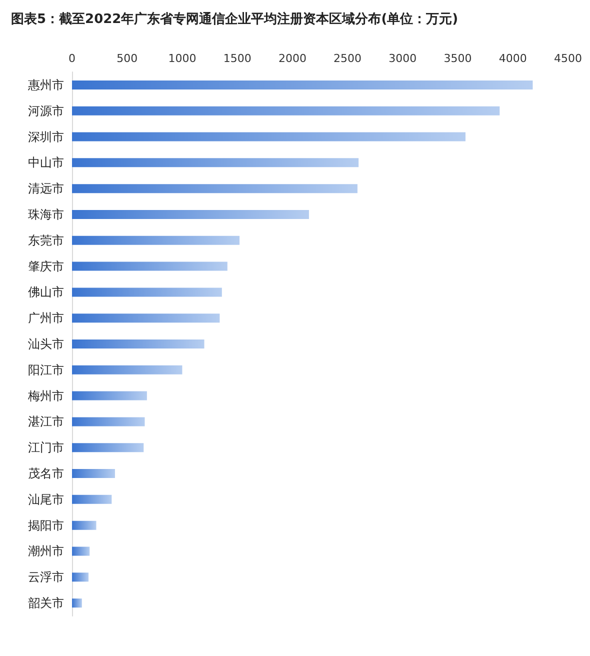 This screenshot has height=656, width=590. I want to click on x-tick-label: 2000, so click(292, 58).